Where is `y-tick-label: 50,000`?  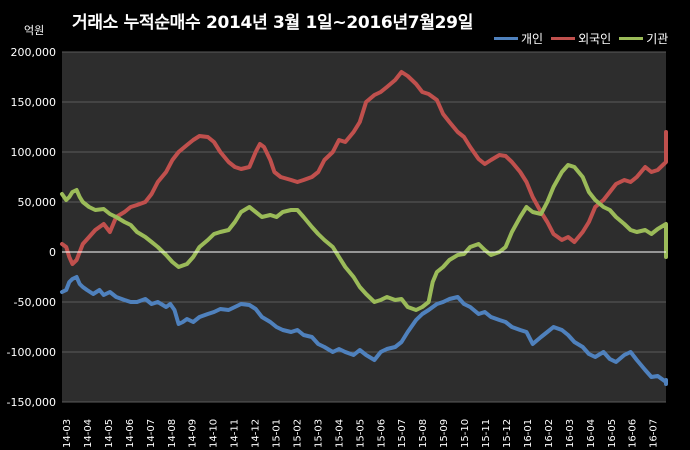 y-tick-label: 50,000 is located at coordinates (37, 202).